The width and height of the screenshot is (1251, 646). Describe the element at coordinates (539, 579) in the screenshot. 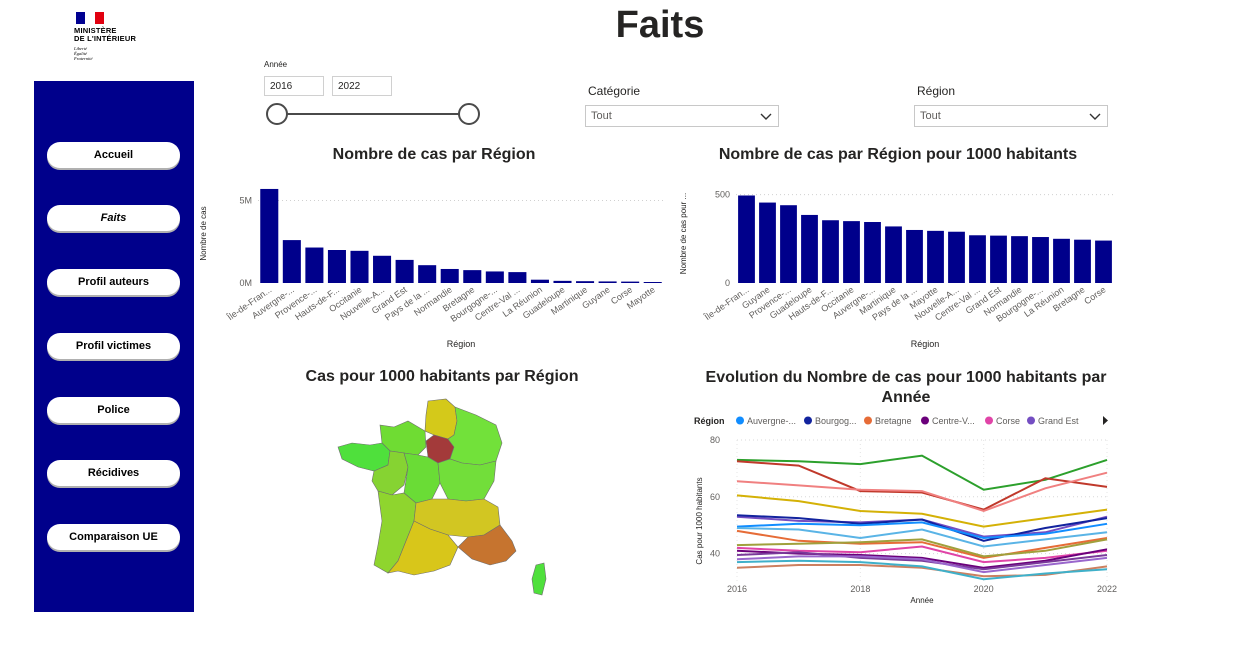

I see `map-region-corse` at that location.